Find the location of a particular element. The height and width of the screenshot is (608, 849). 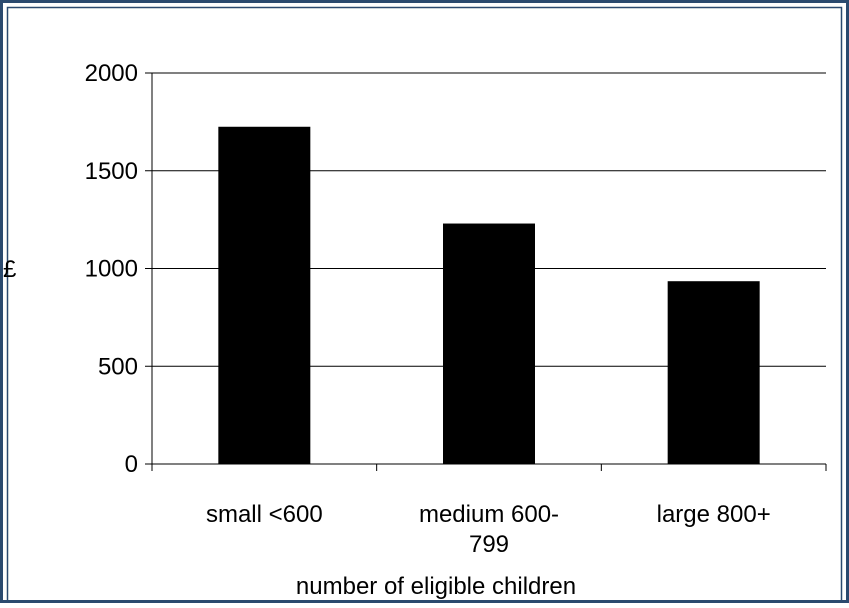

y-tick-label: 1000 is located at coordinates (111, 269).